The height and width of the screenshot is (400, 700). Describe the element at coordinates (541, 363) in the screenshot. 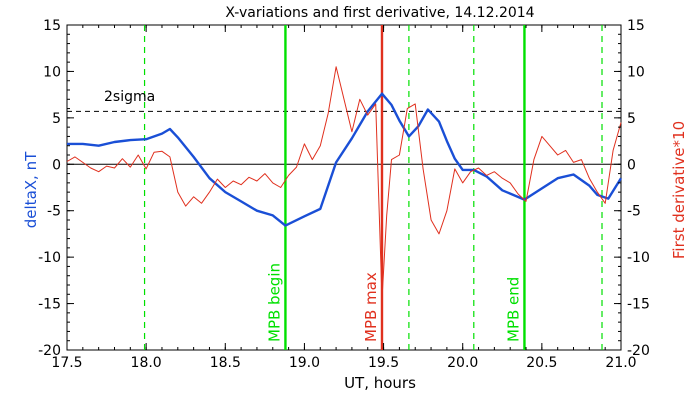

I see `x-tick-label: 20.5` at that location.